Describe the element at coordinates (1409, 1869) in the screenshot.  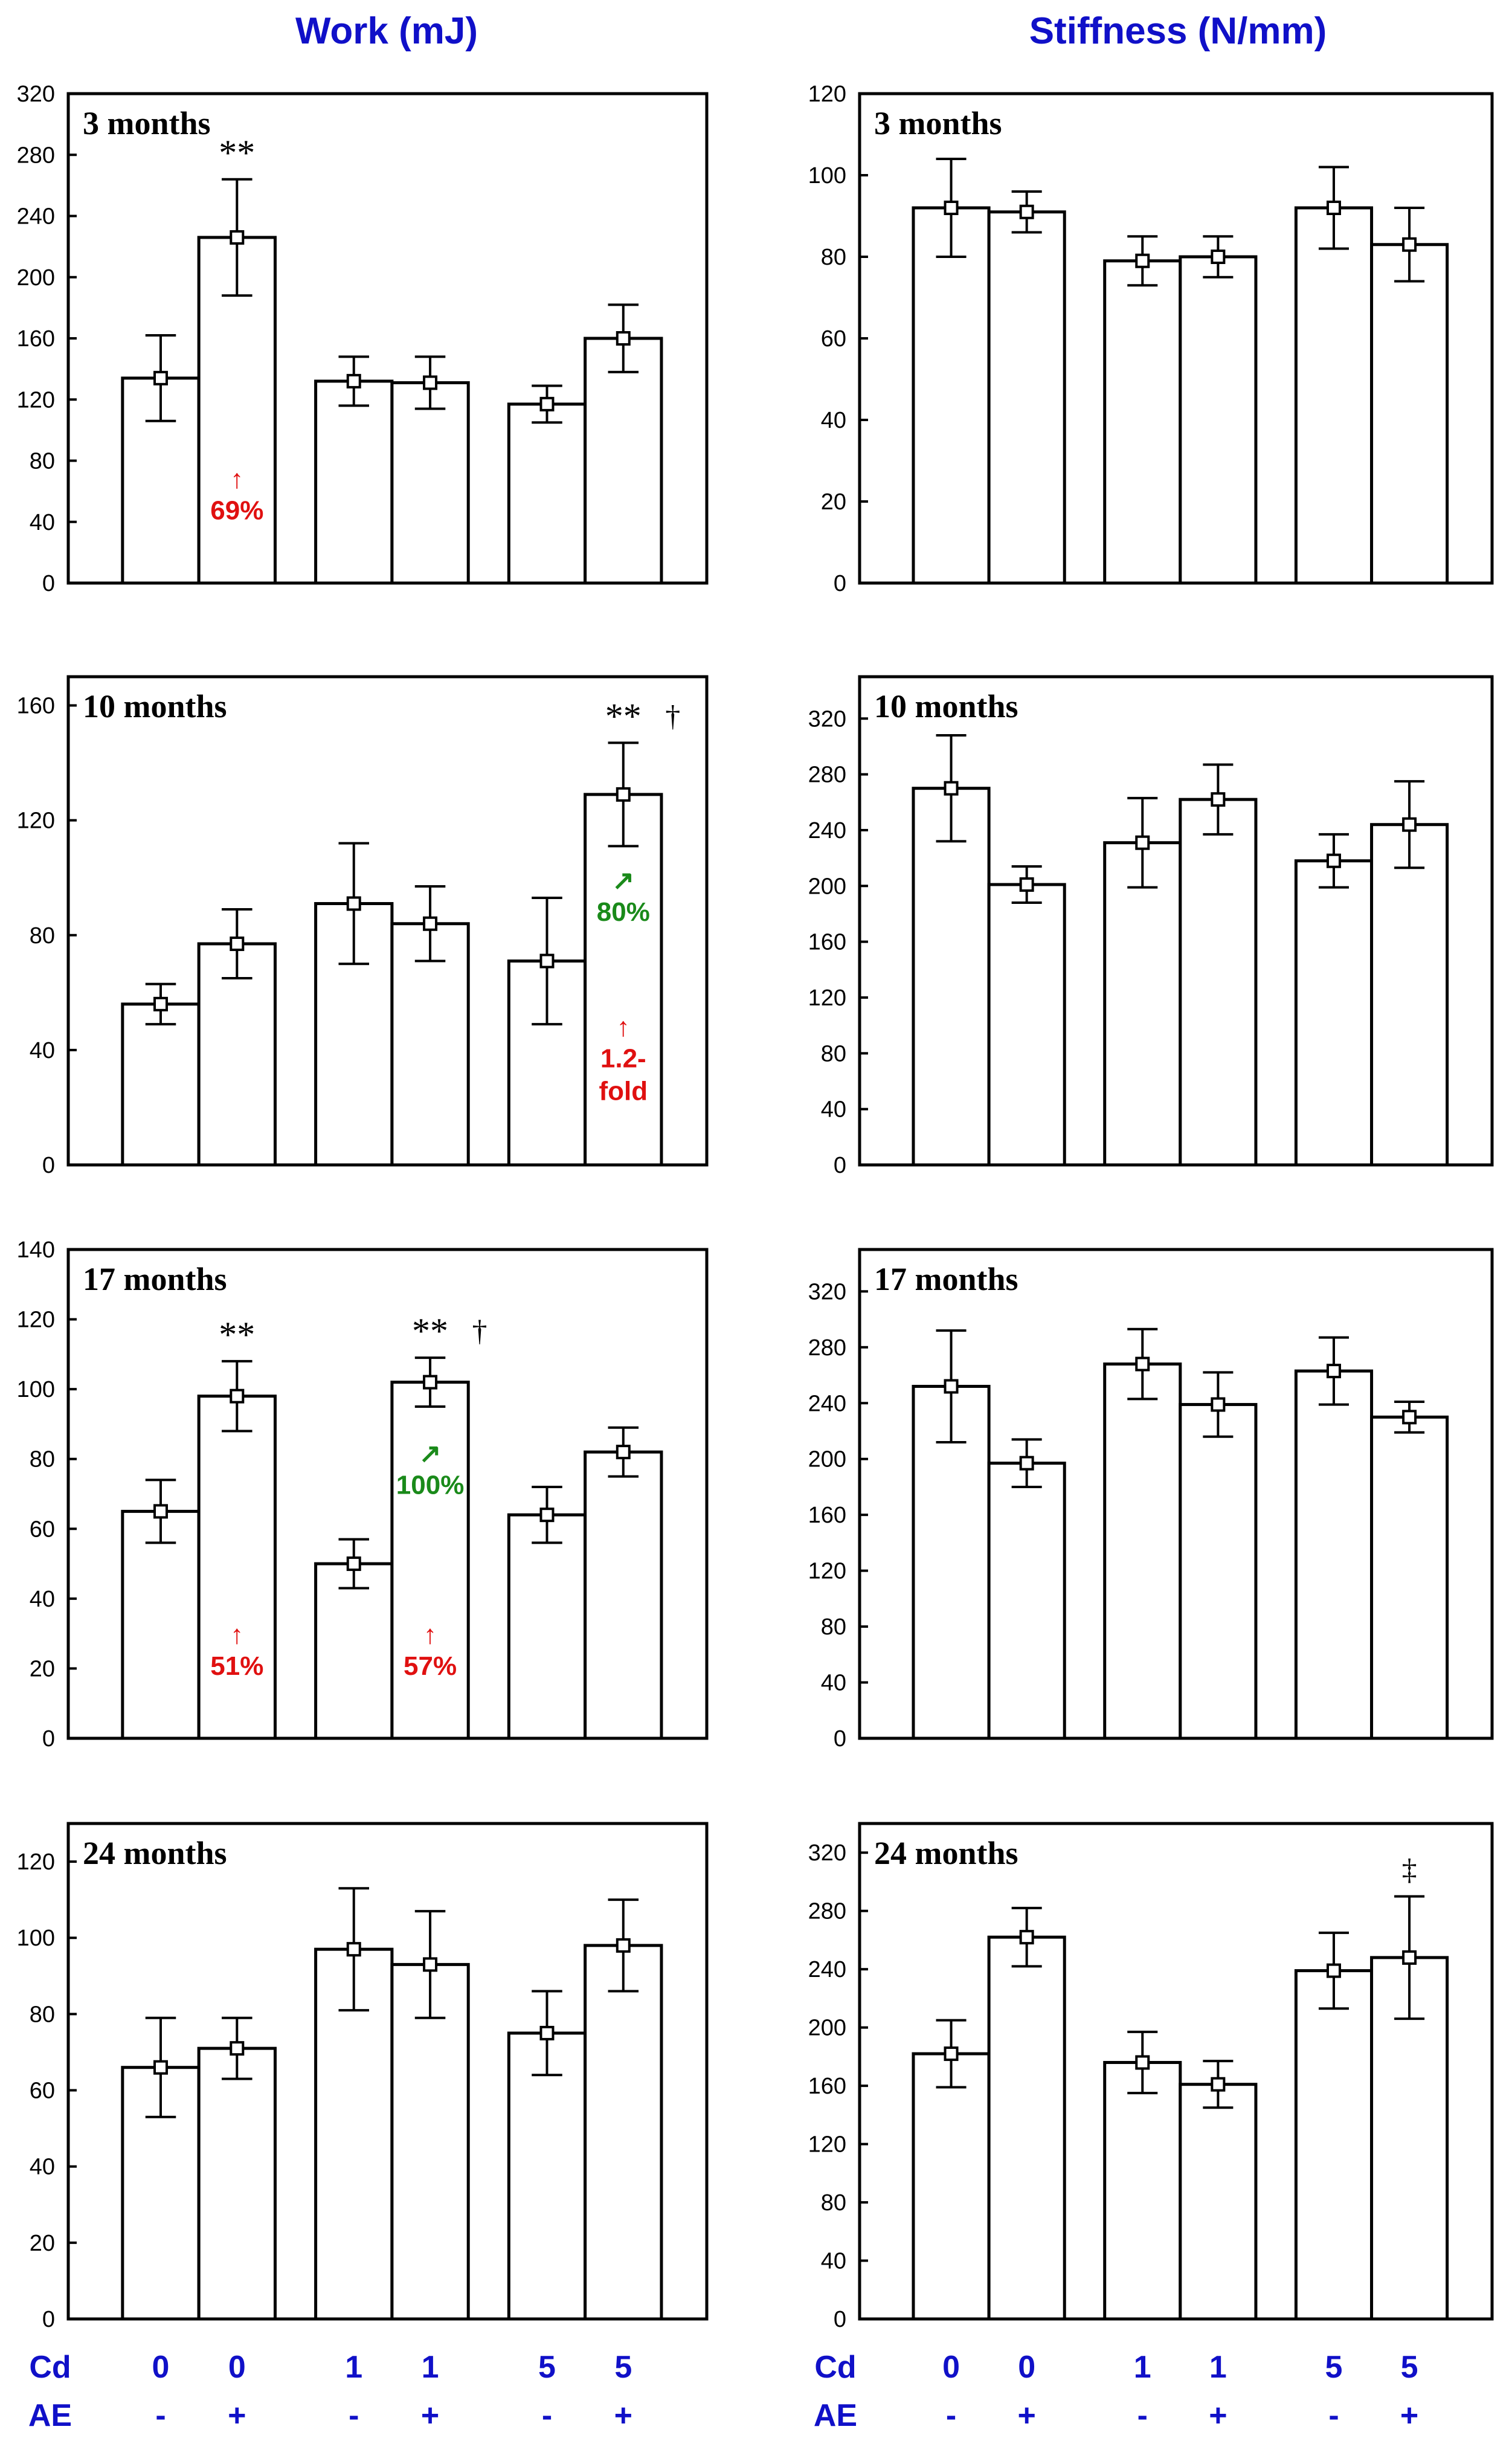
I see `dagger-marker: ‡` at that location.